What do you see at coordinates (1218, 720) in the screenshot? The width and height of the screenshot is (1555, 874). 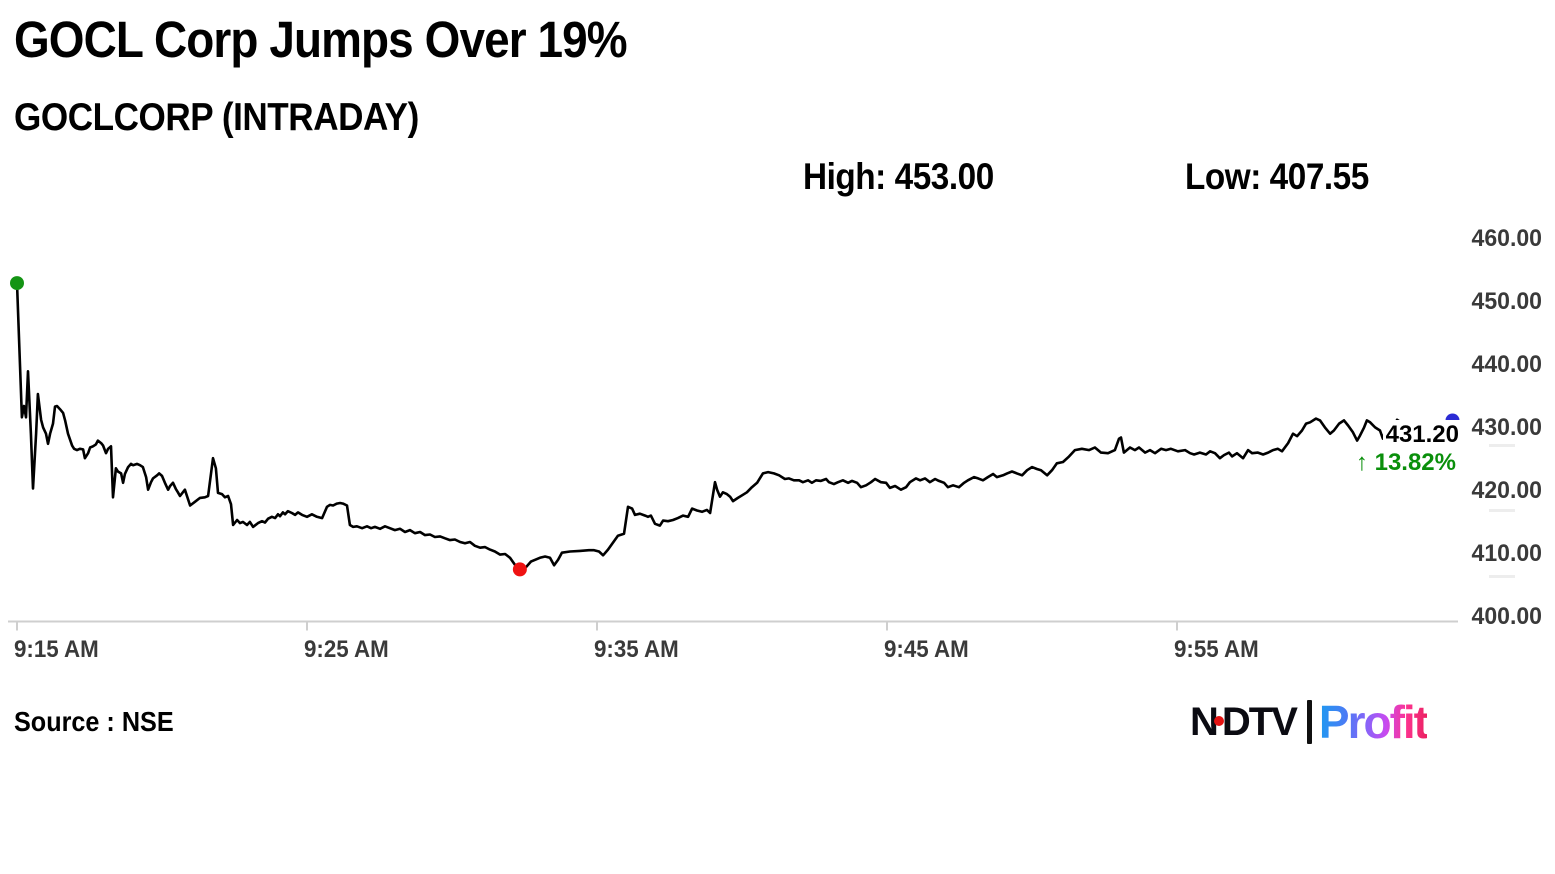 I see `ndtv-red-dot-icon` at bounding box center [1218, 720].